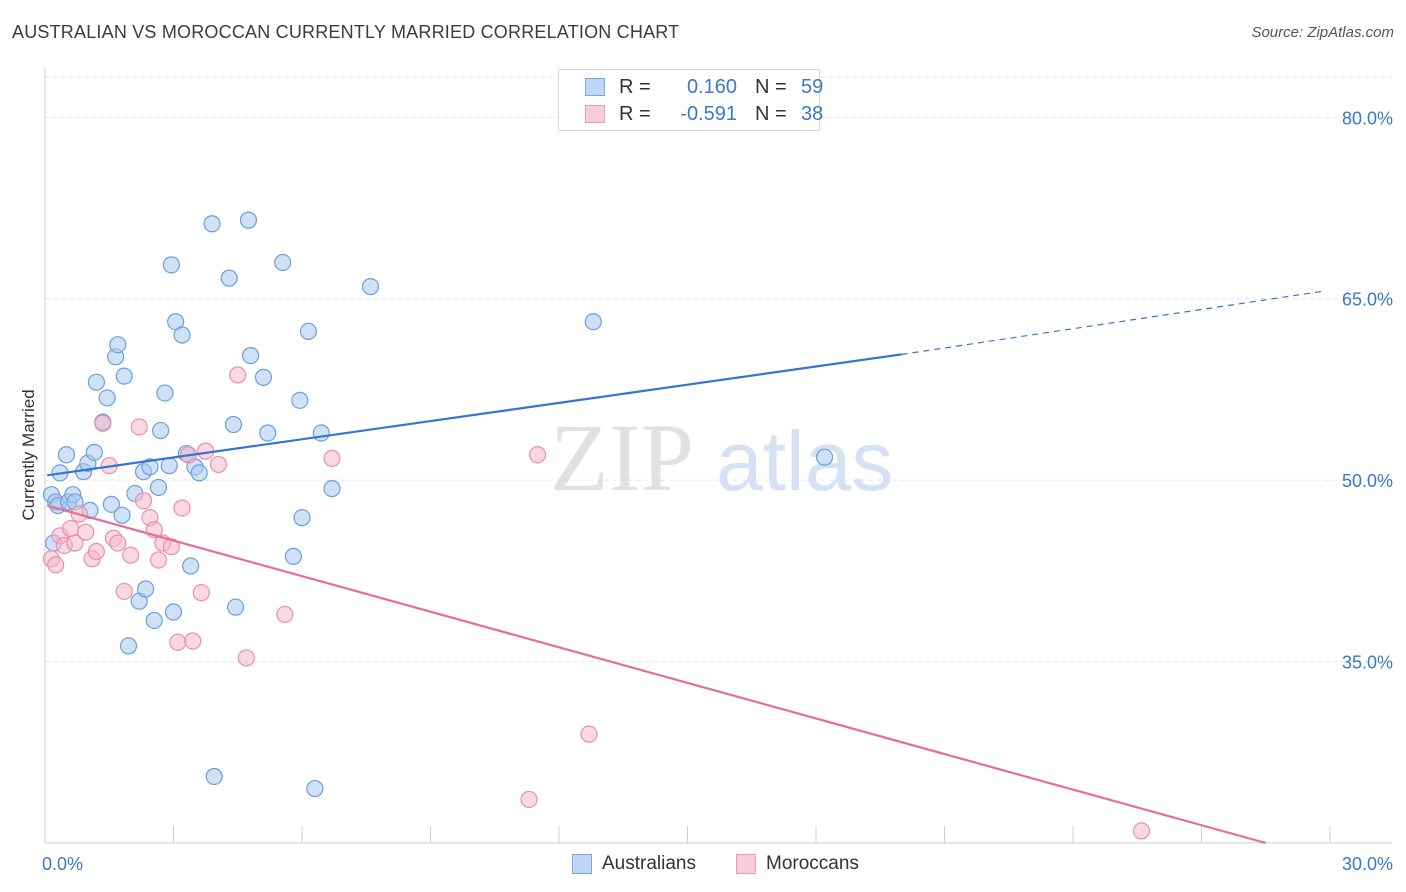 The image size is (1406, 892). I want to click on legend-r-value: -0.591, so click(708, 113).